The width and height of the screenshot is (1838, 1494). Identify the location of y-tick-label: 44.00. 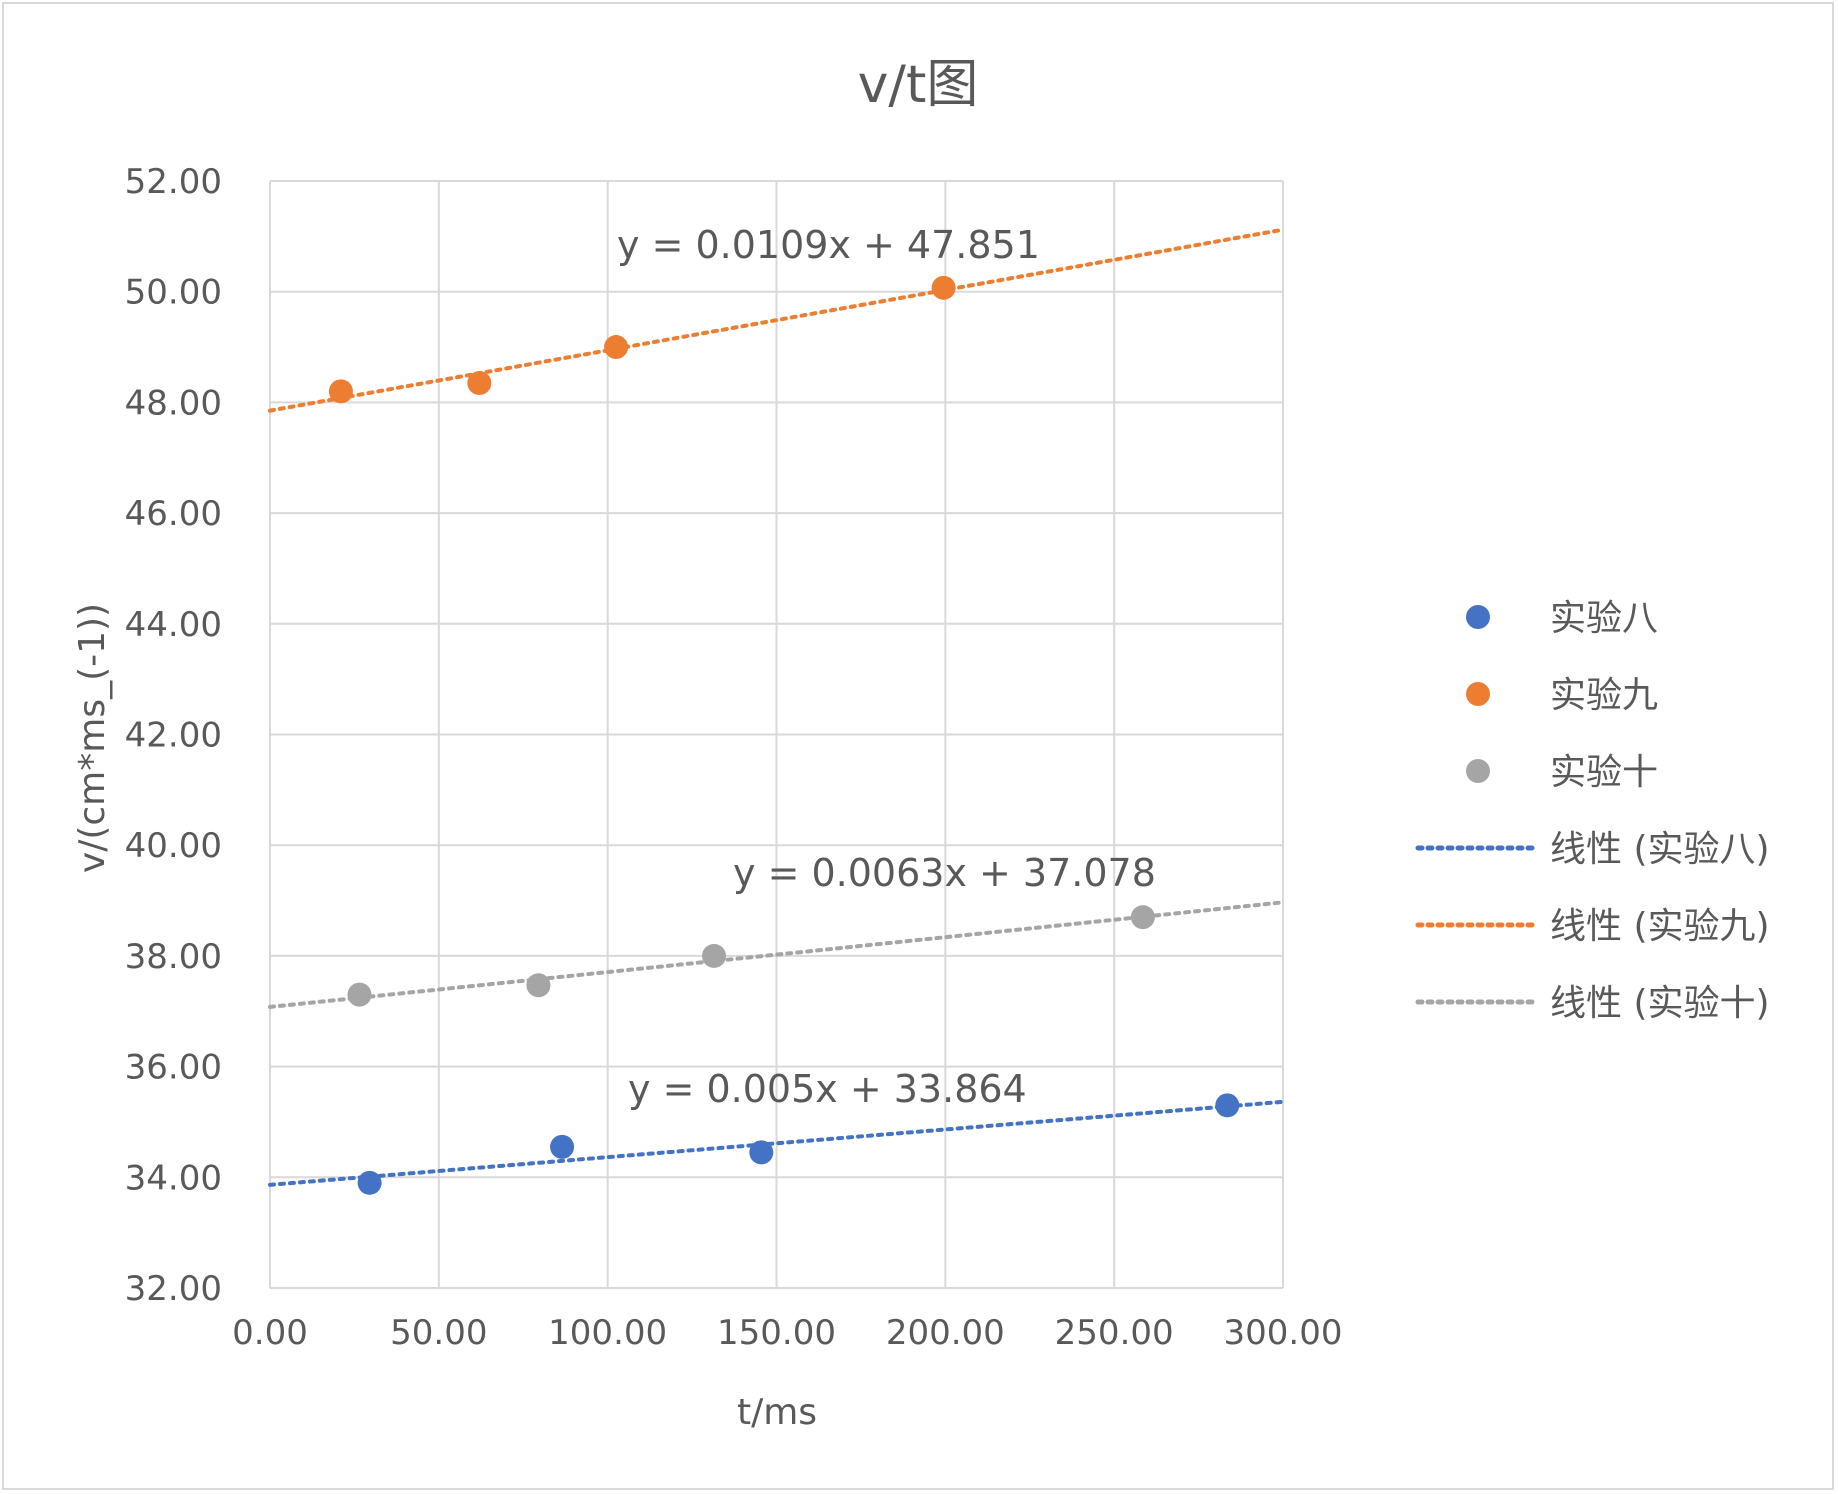
(173, 625).